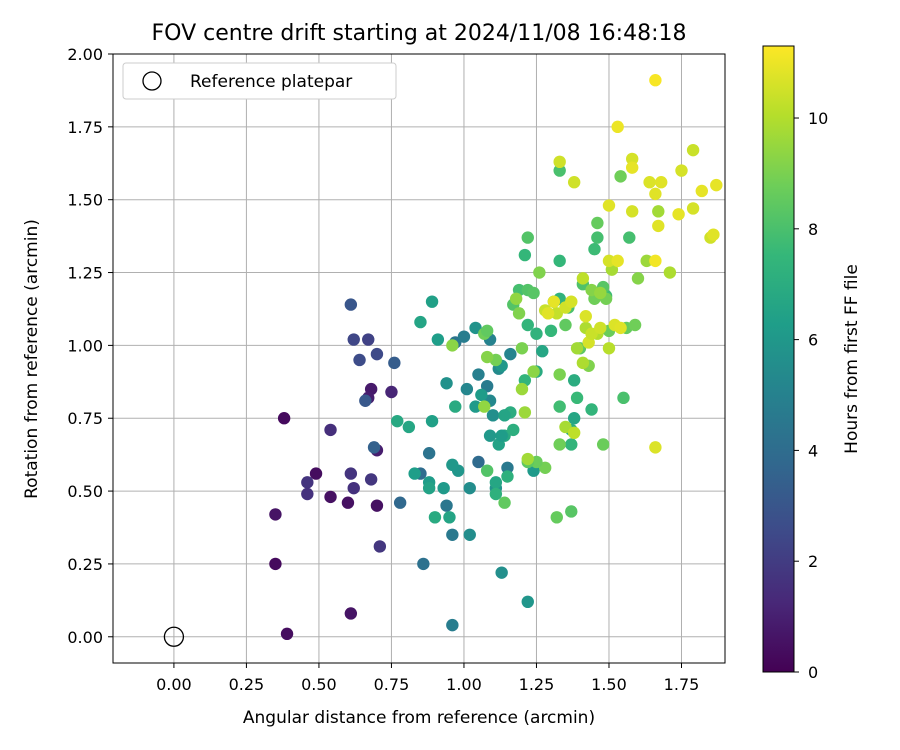 The width and height of the screenshot is (900, 750). What do you see at coordinates (85, 127) in the screenshot?
I see `y-tick-label: 1.75` at bounding box center [85, 127].